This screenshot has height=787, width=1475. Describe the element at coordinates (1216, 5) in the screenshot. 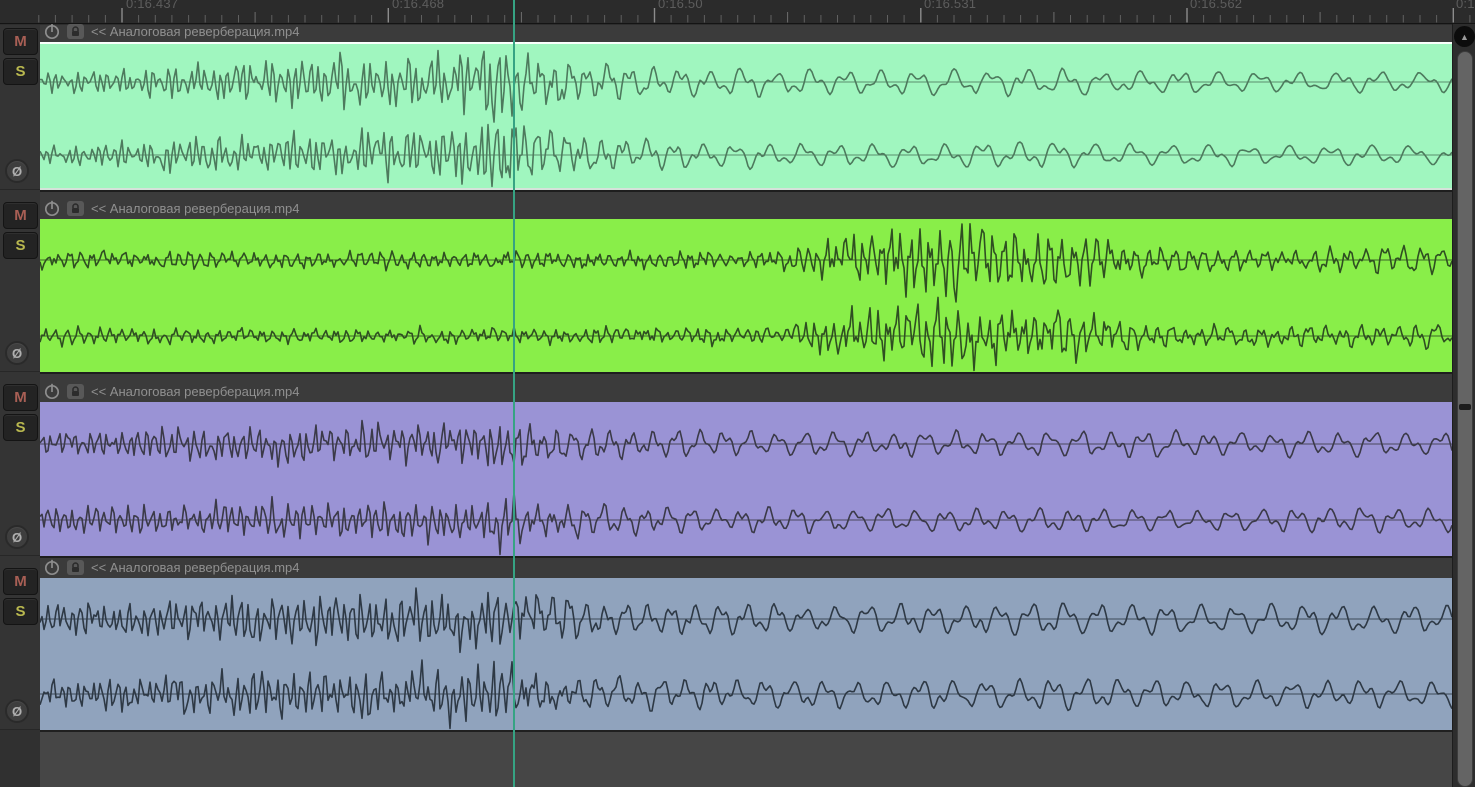

I see `ruler-timestamp: 0:16.562` at that location.